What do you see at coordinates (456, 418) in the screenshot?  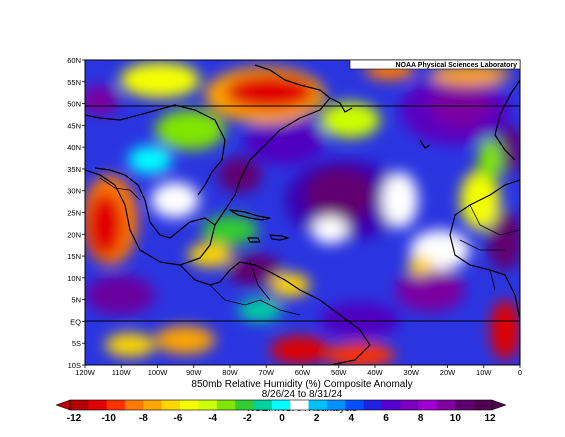 I see `colorbar-label: 10` at bounding box center [456, 418].